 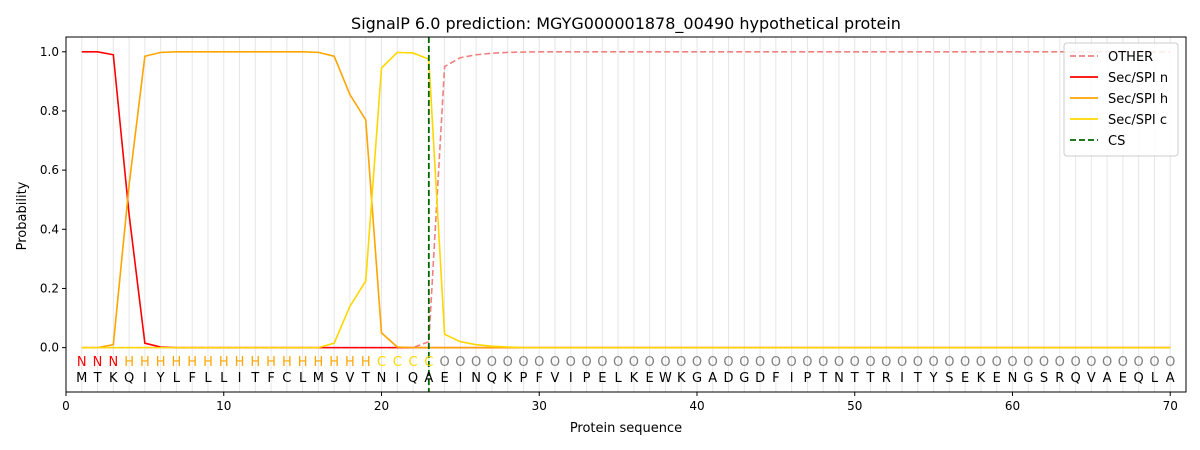 What do you see at coordinates (413, 378) in the screenshot?
I see `sequence-letter: Q` at bounding box center [413, 378].